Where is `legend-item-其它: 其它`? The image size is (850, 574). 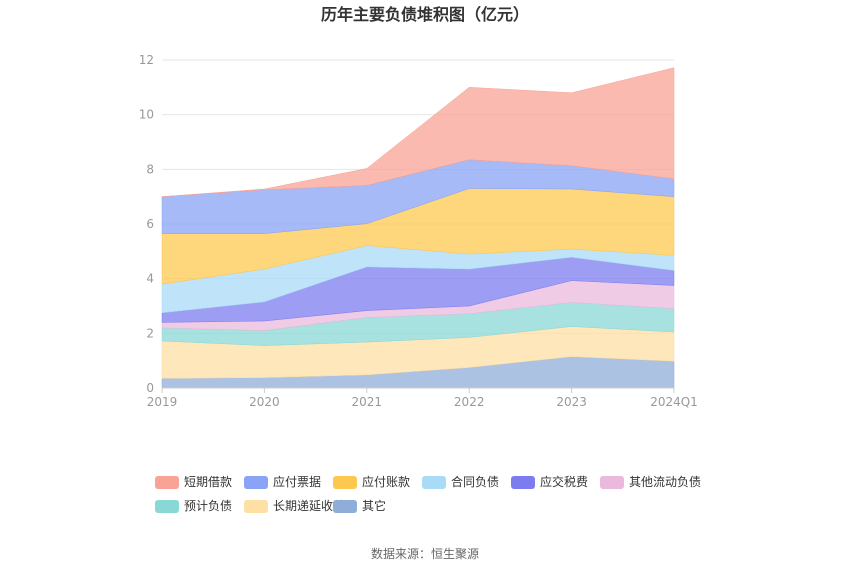
legend-item-其它: 其它 is located at coordinates (359, 505).